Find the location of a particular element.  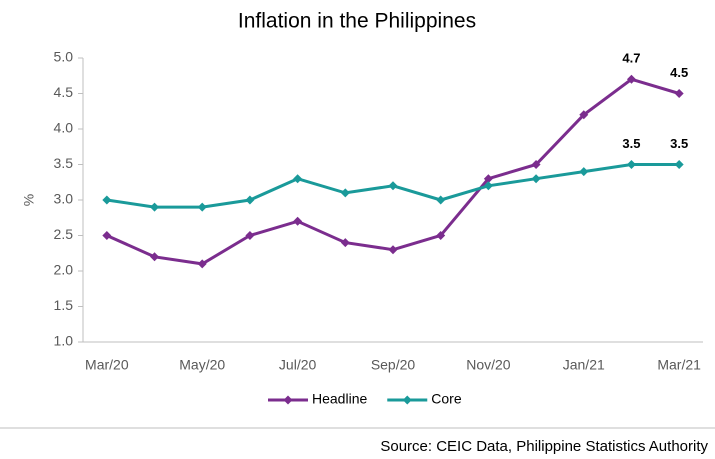

data-label: 4.5 is located at coordinates (679, 72).